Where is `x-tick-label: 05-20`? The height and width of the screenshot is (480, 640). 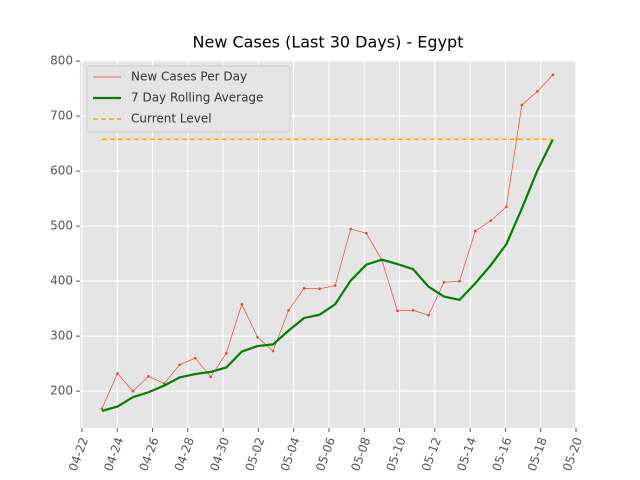 x-tick-label: 05-20 is located at coordinates (572, 454).